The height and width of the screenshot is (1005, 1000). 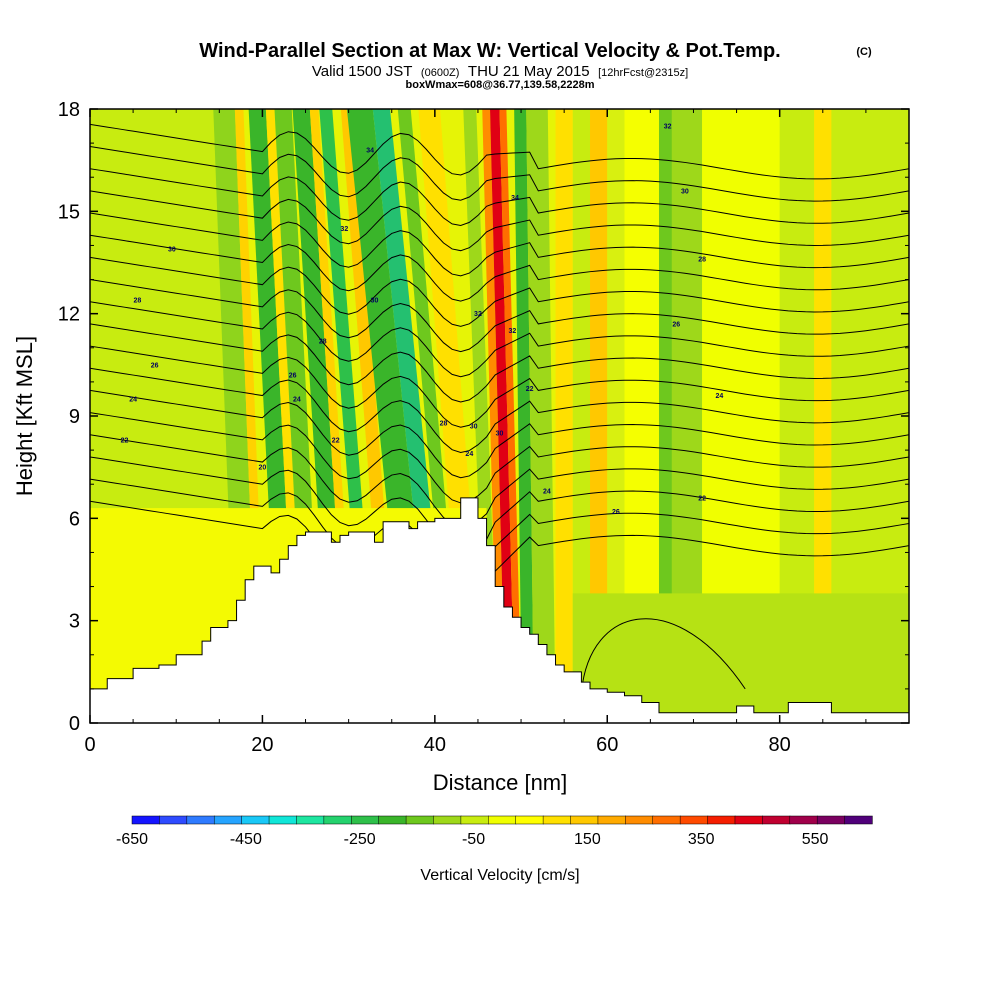 I want to click on x-axis-label: Distance [nm], so click(x=500, y=782).